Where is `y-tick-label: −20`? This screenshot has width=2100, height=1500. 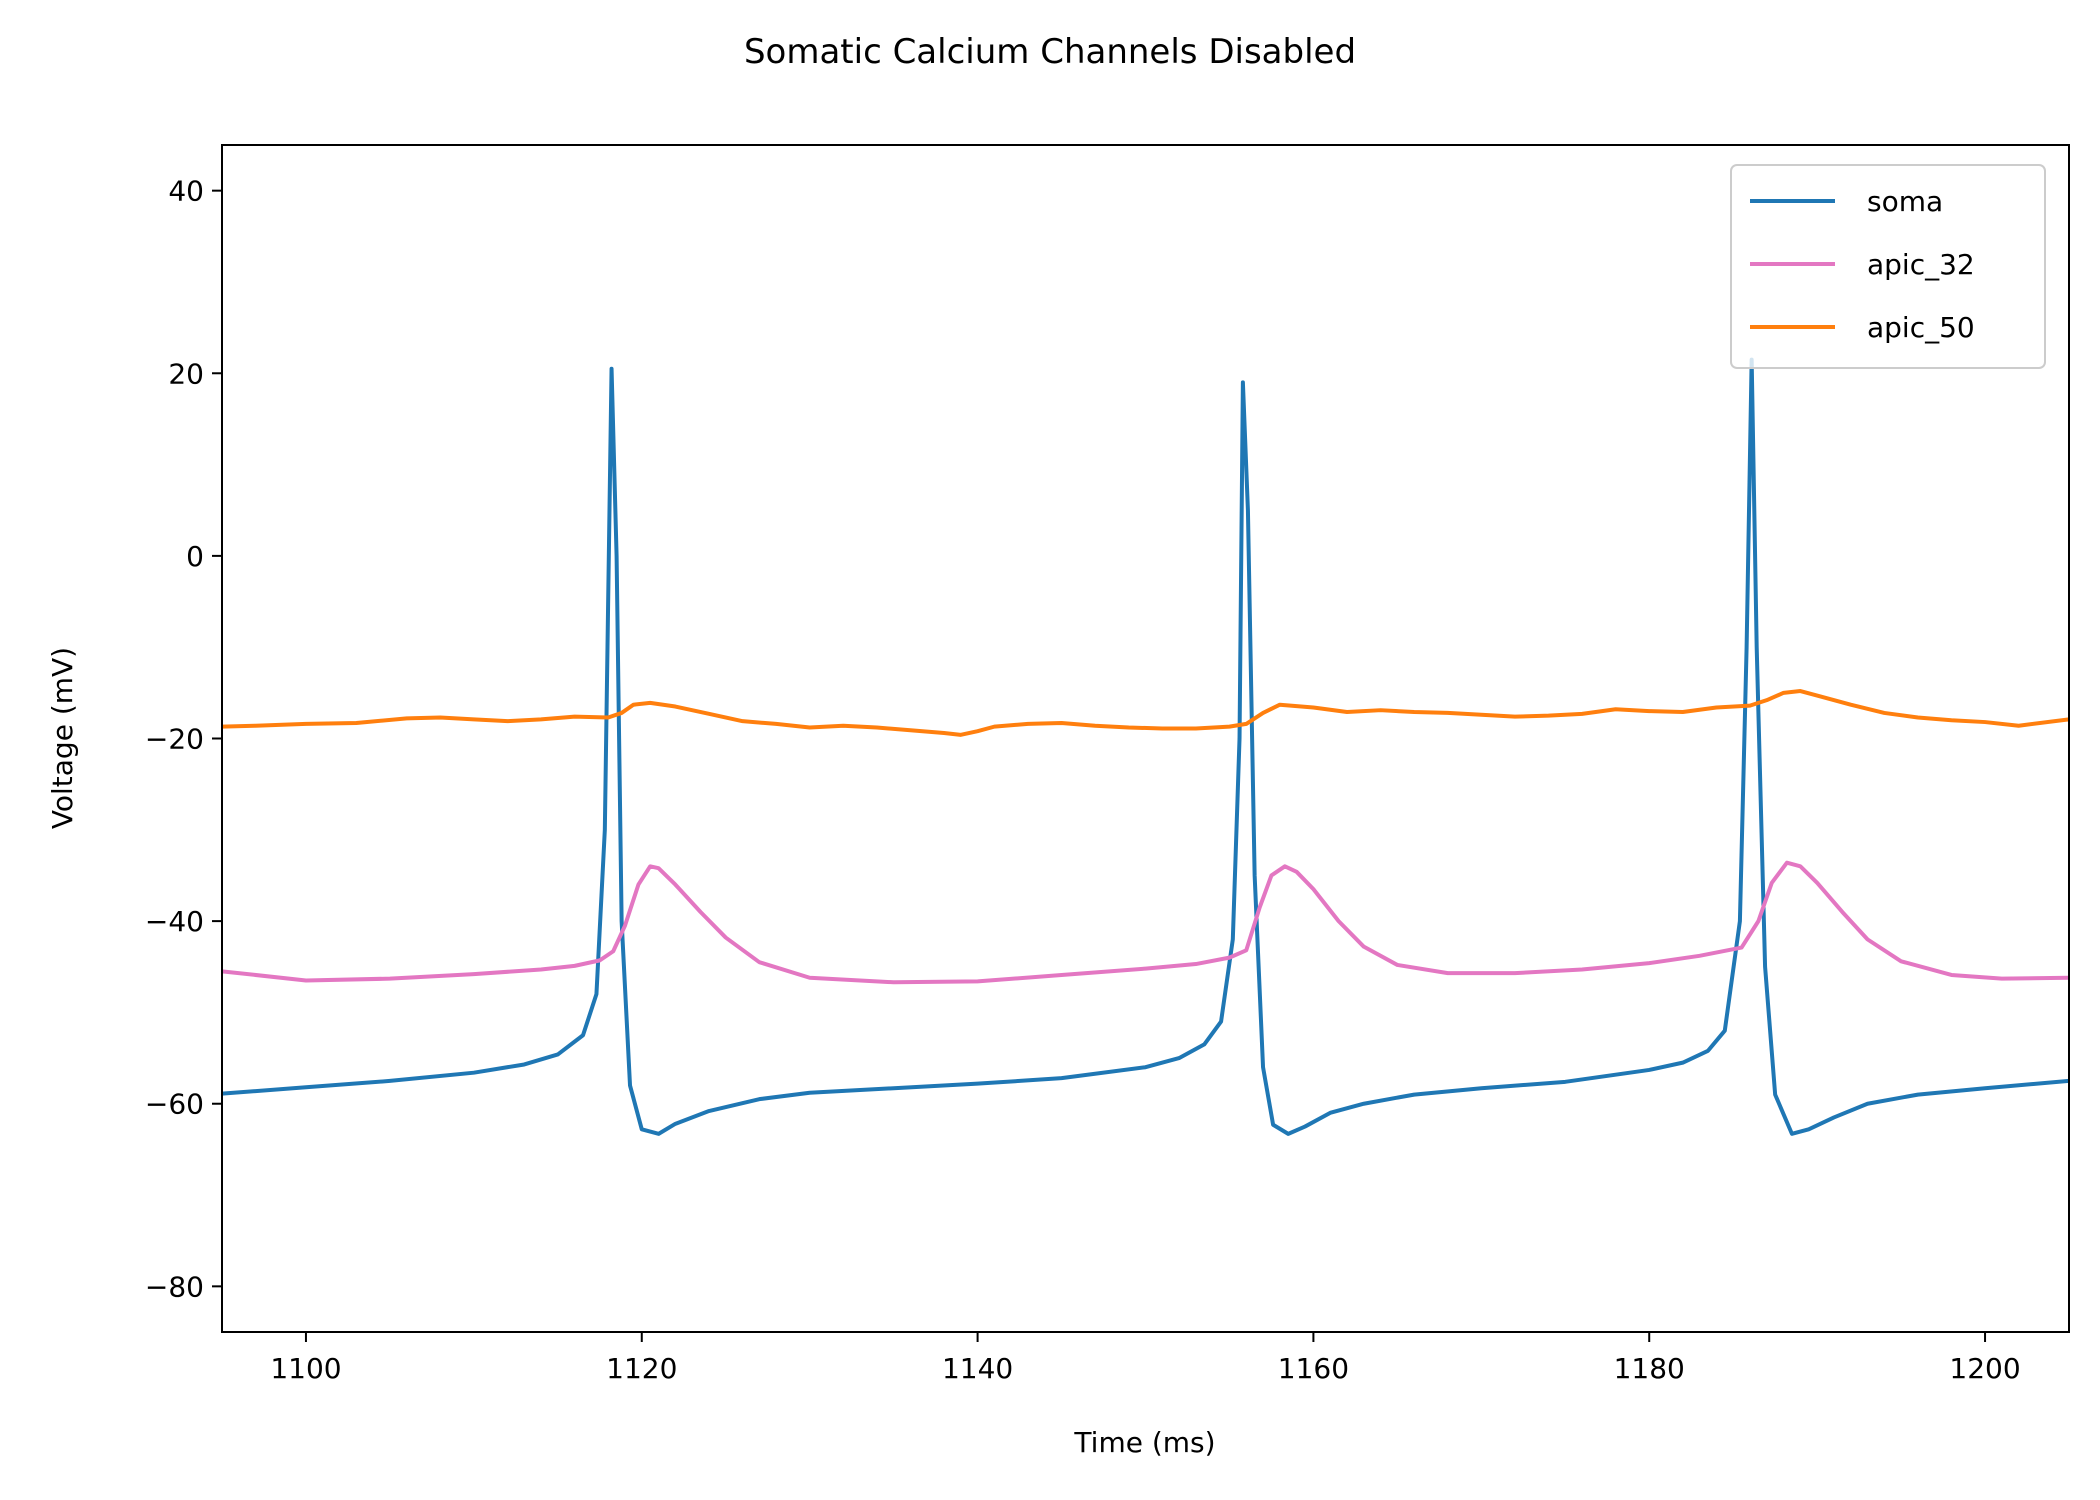 y-tick-label: −20 is located at coordinates (174, 739).